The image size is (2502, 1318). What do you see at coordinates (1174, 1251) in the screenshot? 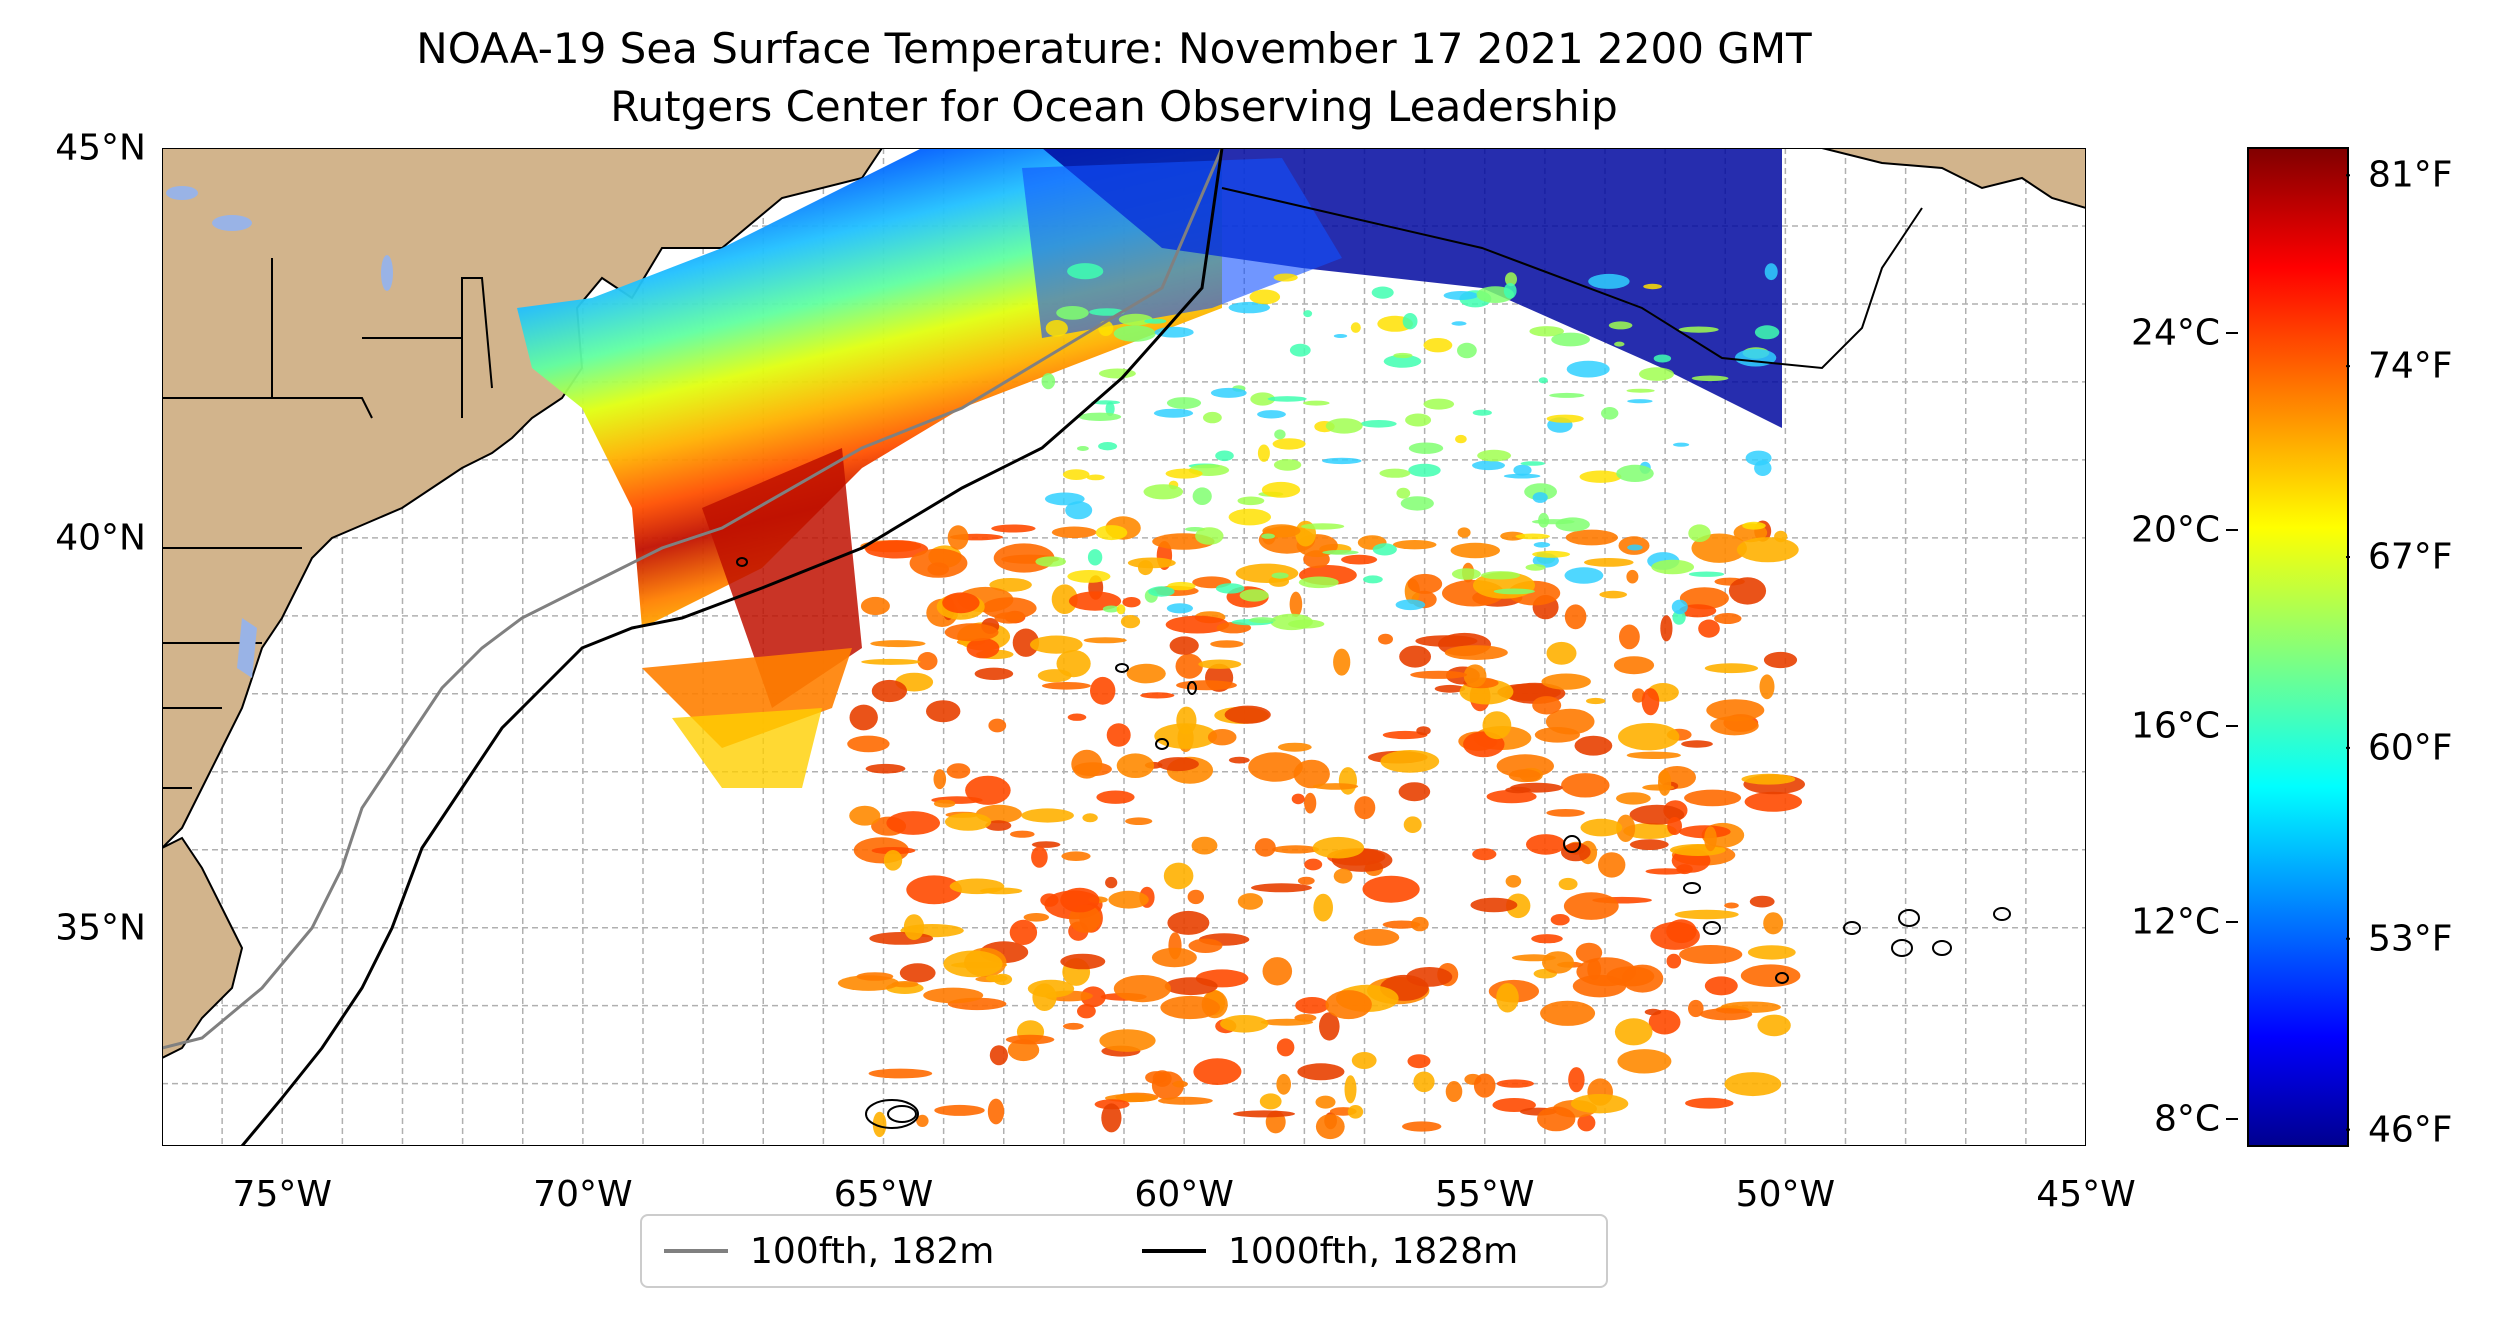
I see `legend-line-black` at bounding box center [1174, 1251].